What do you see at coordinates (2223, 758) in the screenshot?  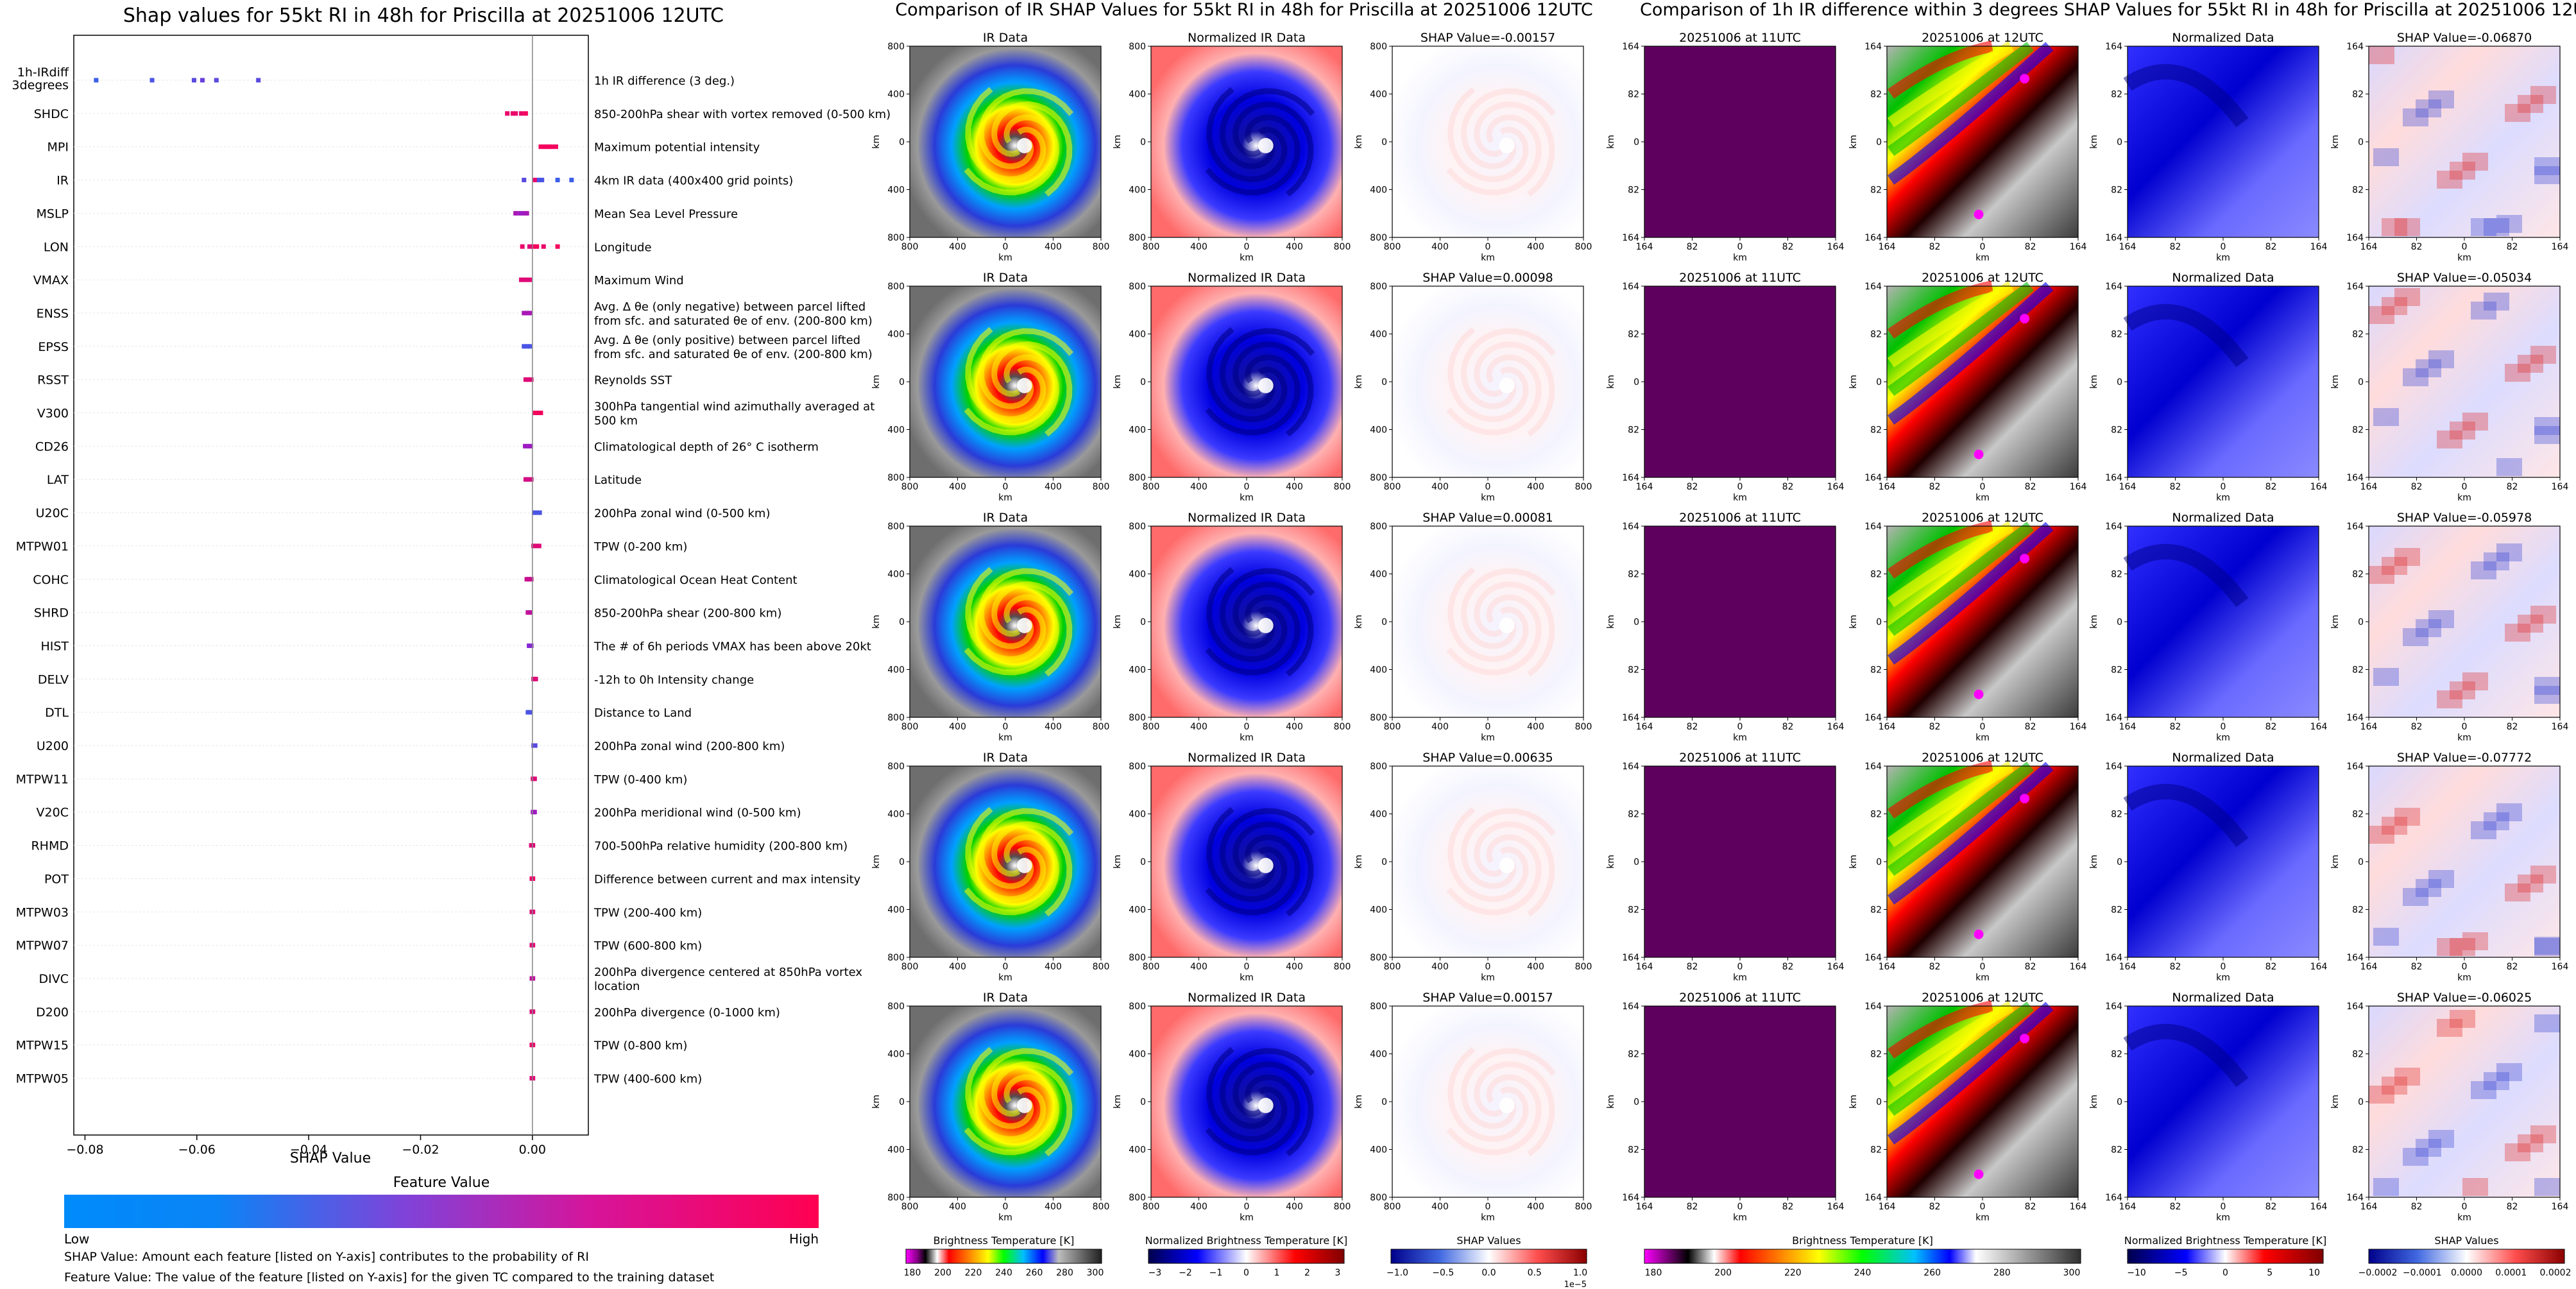 I see `panel-title: Normalized Data` at bounding box center [2223, 758].